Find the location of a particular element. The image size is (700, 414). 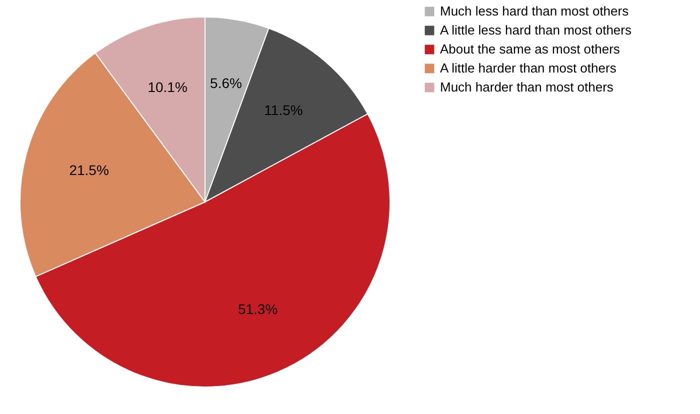

legend-label: Much harder than most others is located at coordinates (527, 87).